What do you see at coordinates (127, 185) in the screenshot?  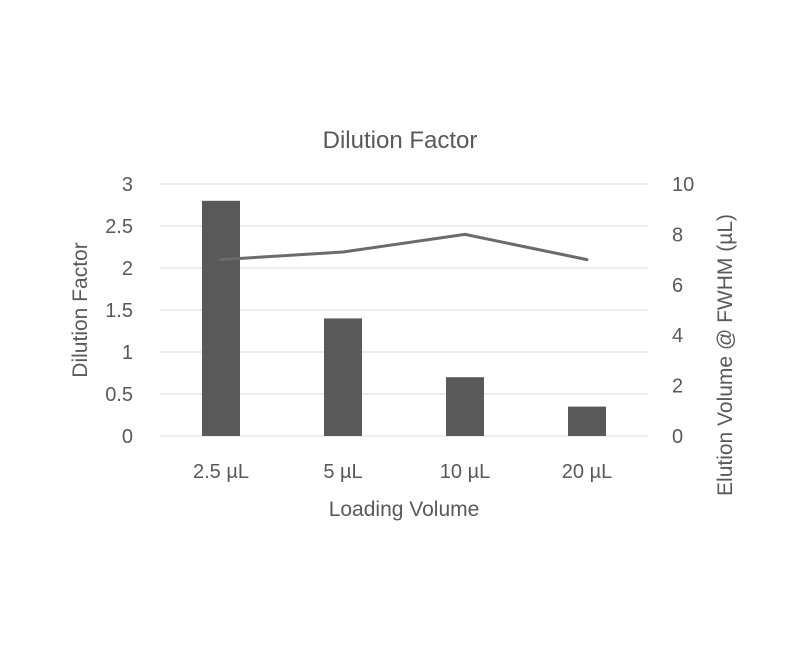 I see `y-tick-label: 3` at bounding box center [127, 185].